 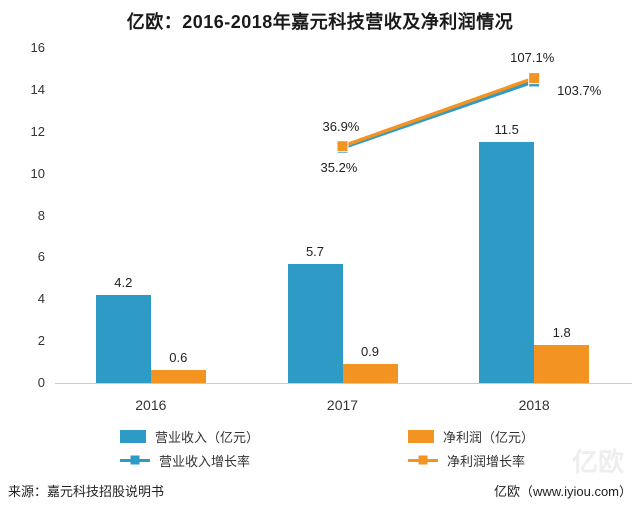 What do you see at coordinates (41, 341) in the screenshot?
I see `y-tick-label: 2` at bounding box center [41, 341].